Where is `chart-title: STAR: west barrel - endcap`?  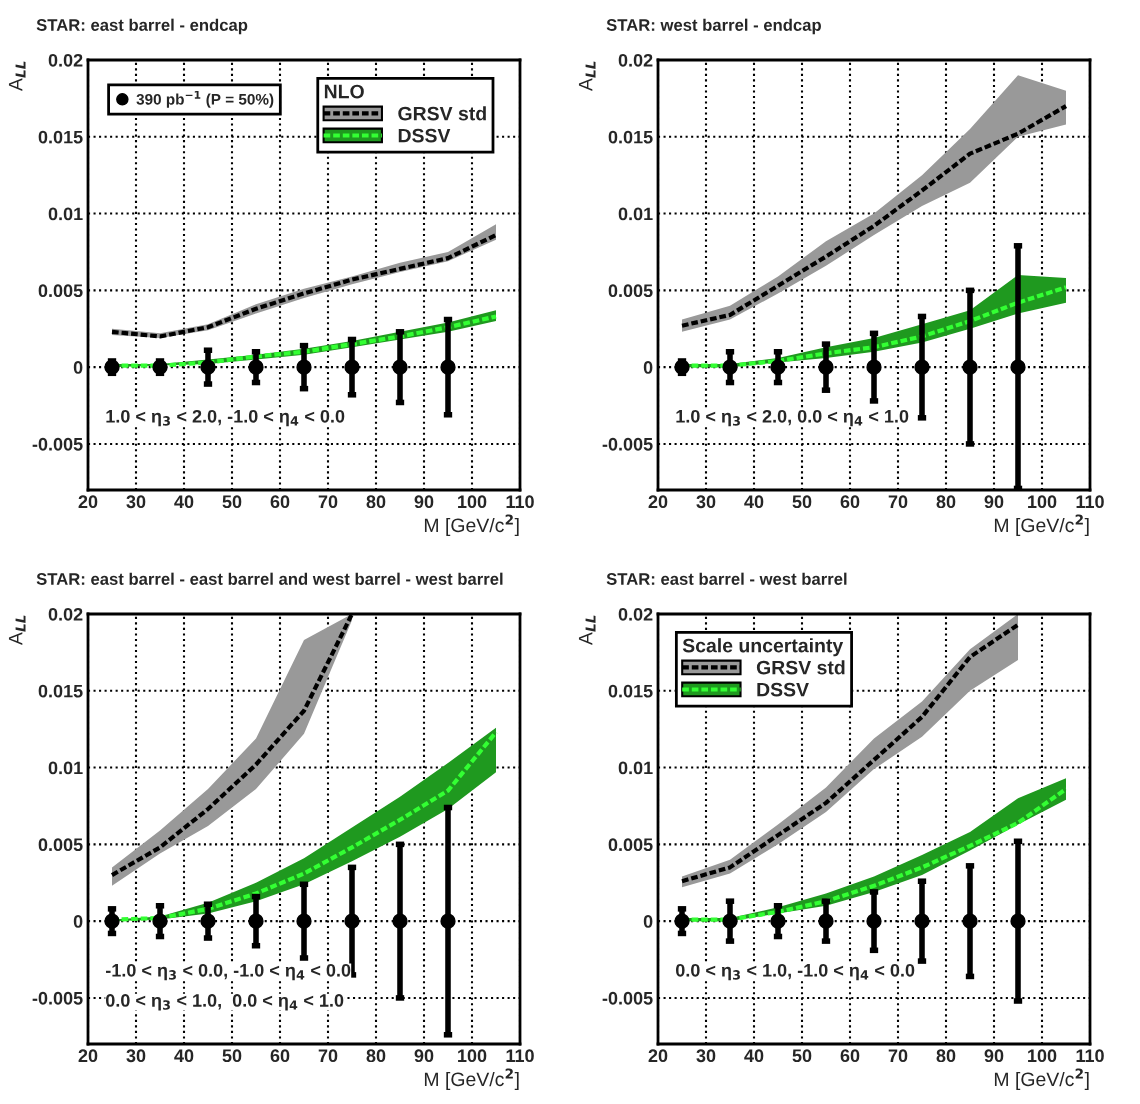 chart-title: STAR: west barrel - endcap is located at coordinates (713, 26).